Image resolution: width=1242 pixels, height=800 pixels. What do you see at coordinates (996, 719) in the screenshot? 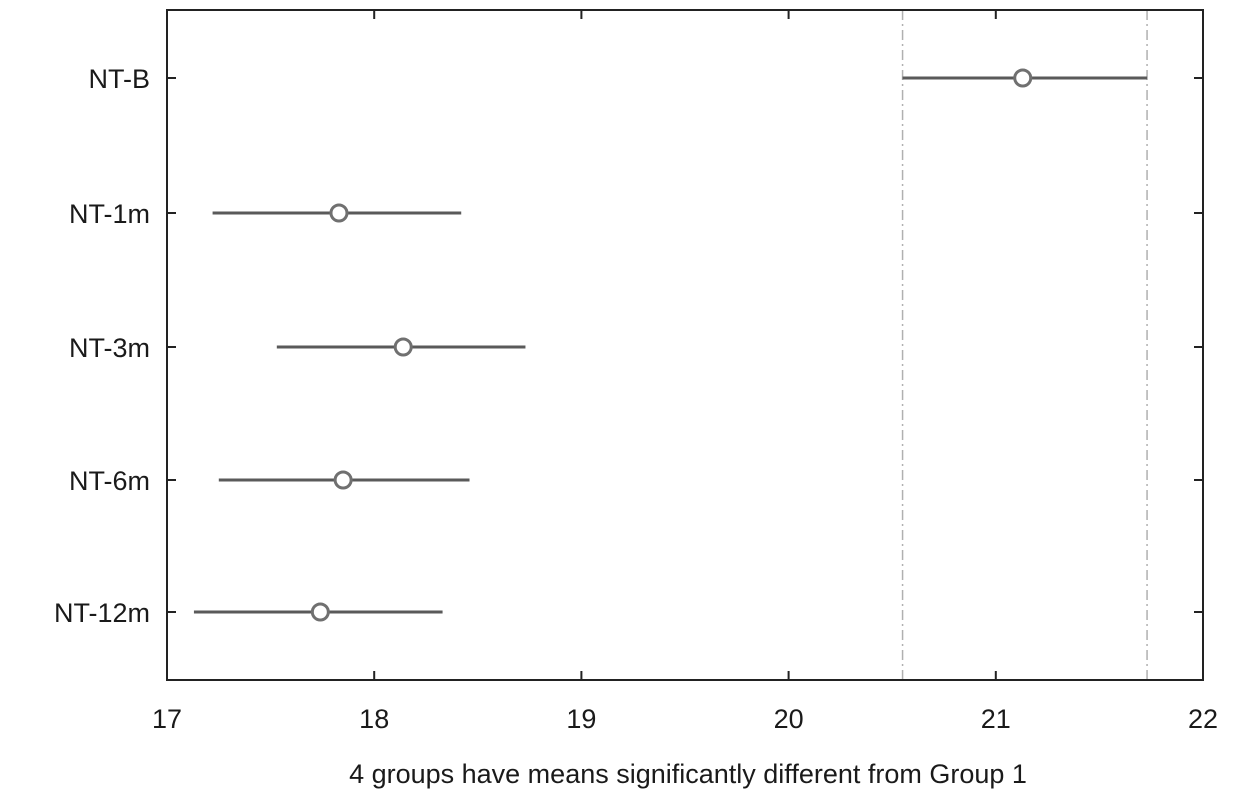
I see `x-tick-label: 21` at bounding box center [996, 719].